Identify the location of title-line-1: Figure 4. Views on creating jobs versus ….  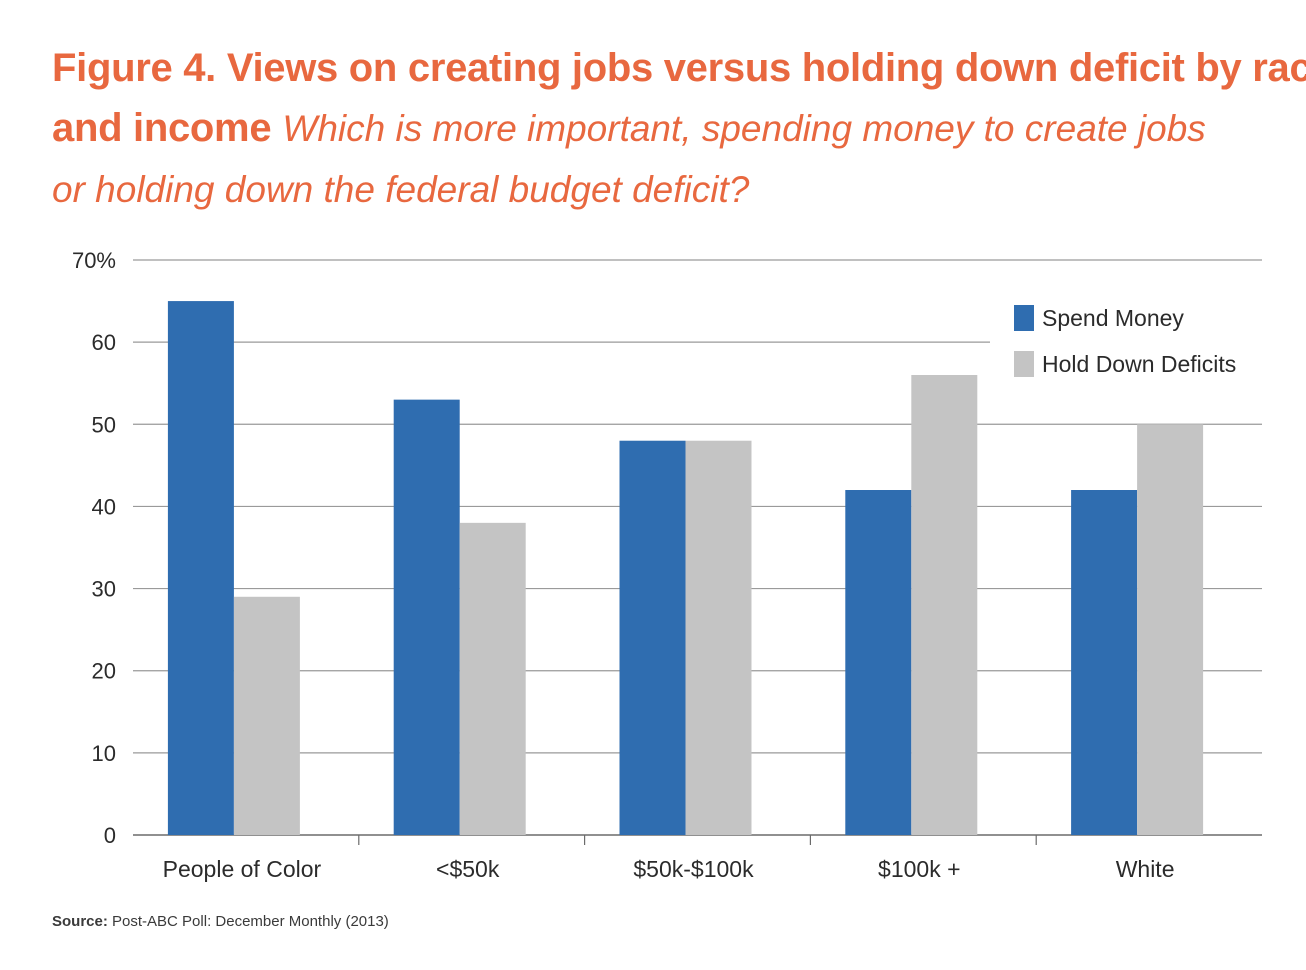
(679, 68).